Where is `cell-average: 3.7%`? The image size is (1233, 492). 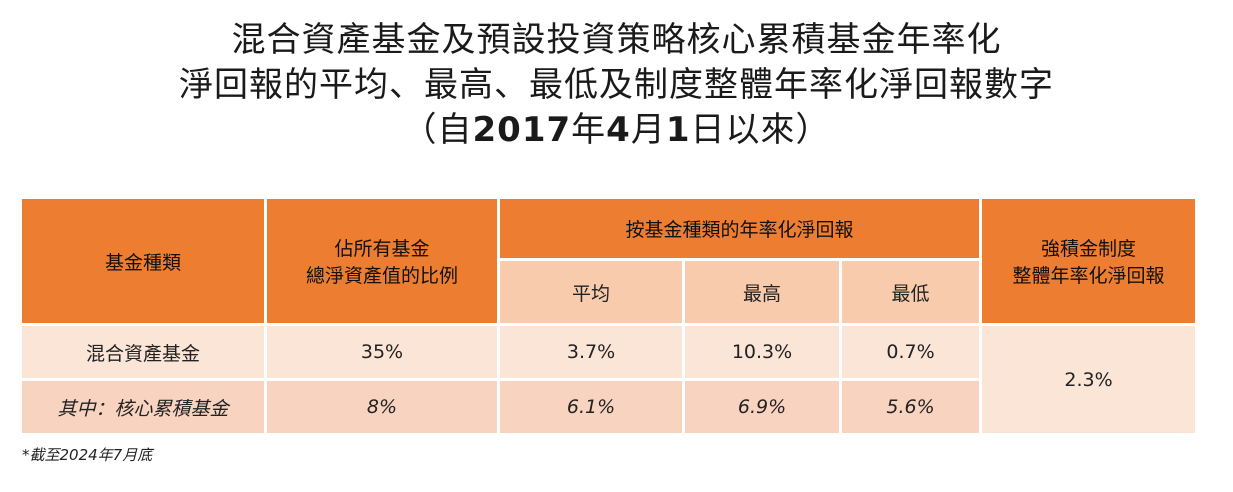 cell-average: 3.7% is located at coordinates (591, 352).